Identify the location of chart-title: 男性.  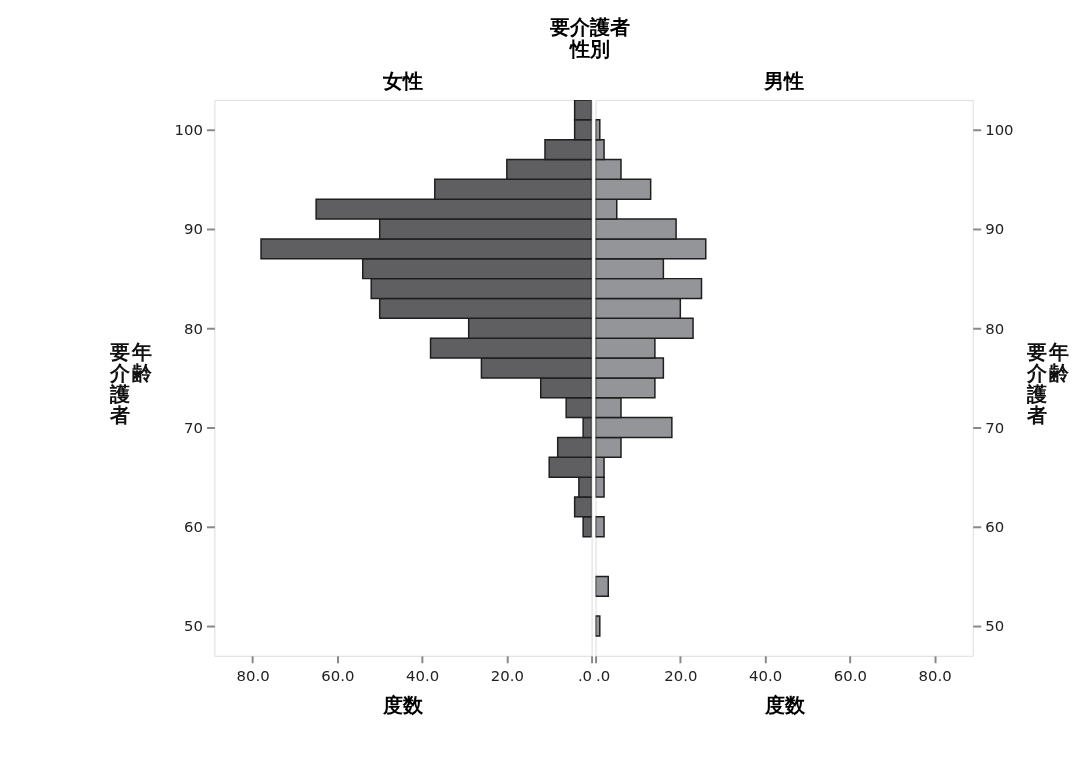
(784, 82).